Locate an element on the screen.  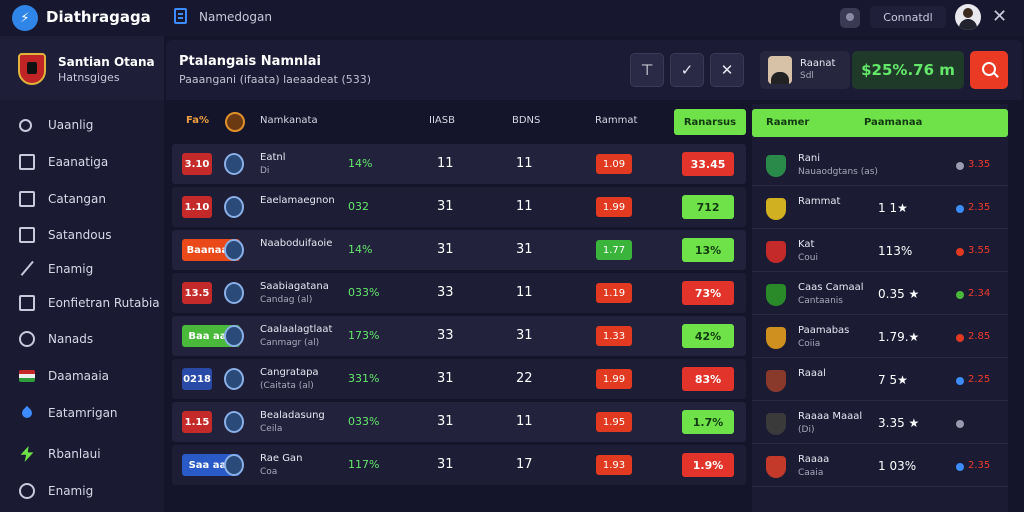
standings-odds: 2.85 is located at coordinates (979, 336).